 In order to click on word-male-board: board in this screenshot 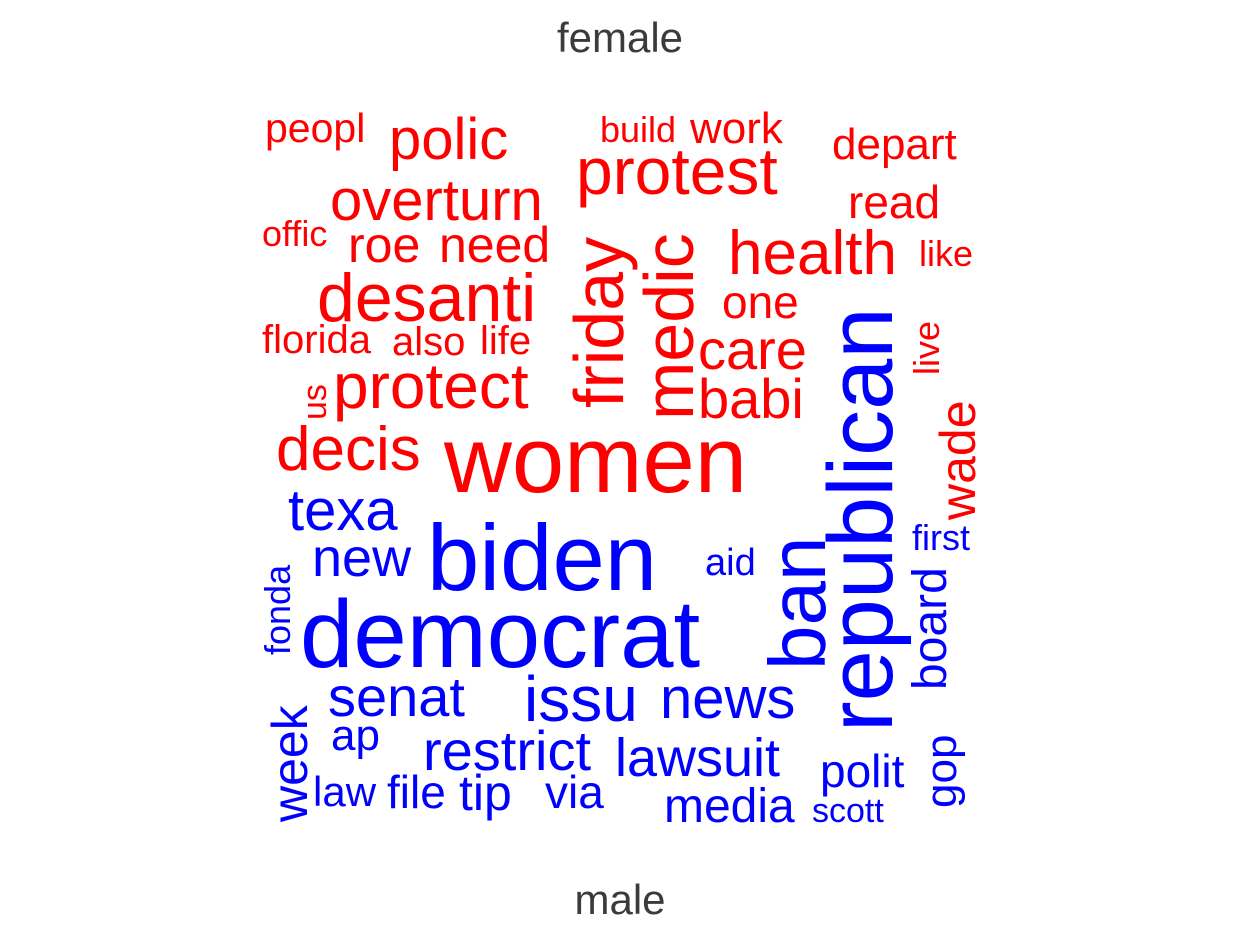, I will do `click(930, 628)`.